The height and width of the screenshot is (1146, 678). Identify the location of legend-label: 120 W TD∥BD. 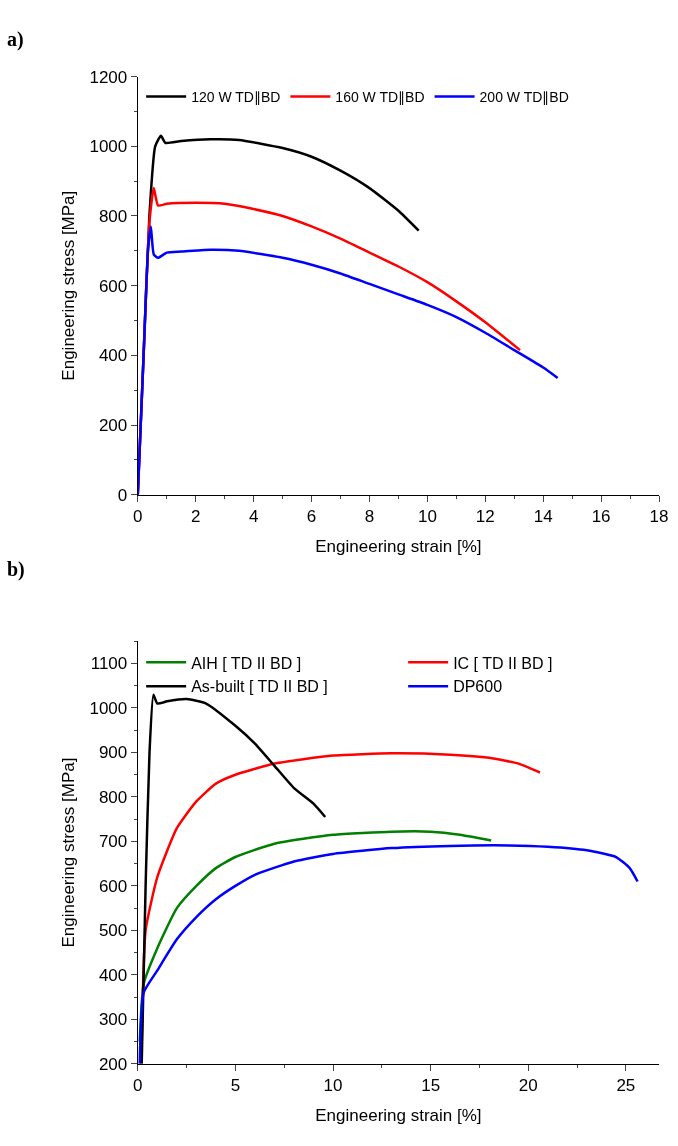
(236, 96).